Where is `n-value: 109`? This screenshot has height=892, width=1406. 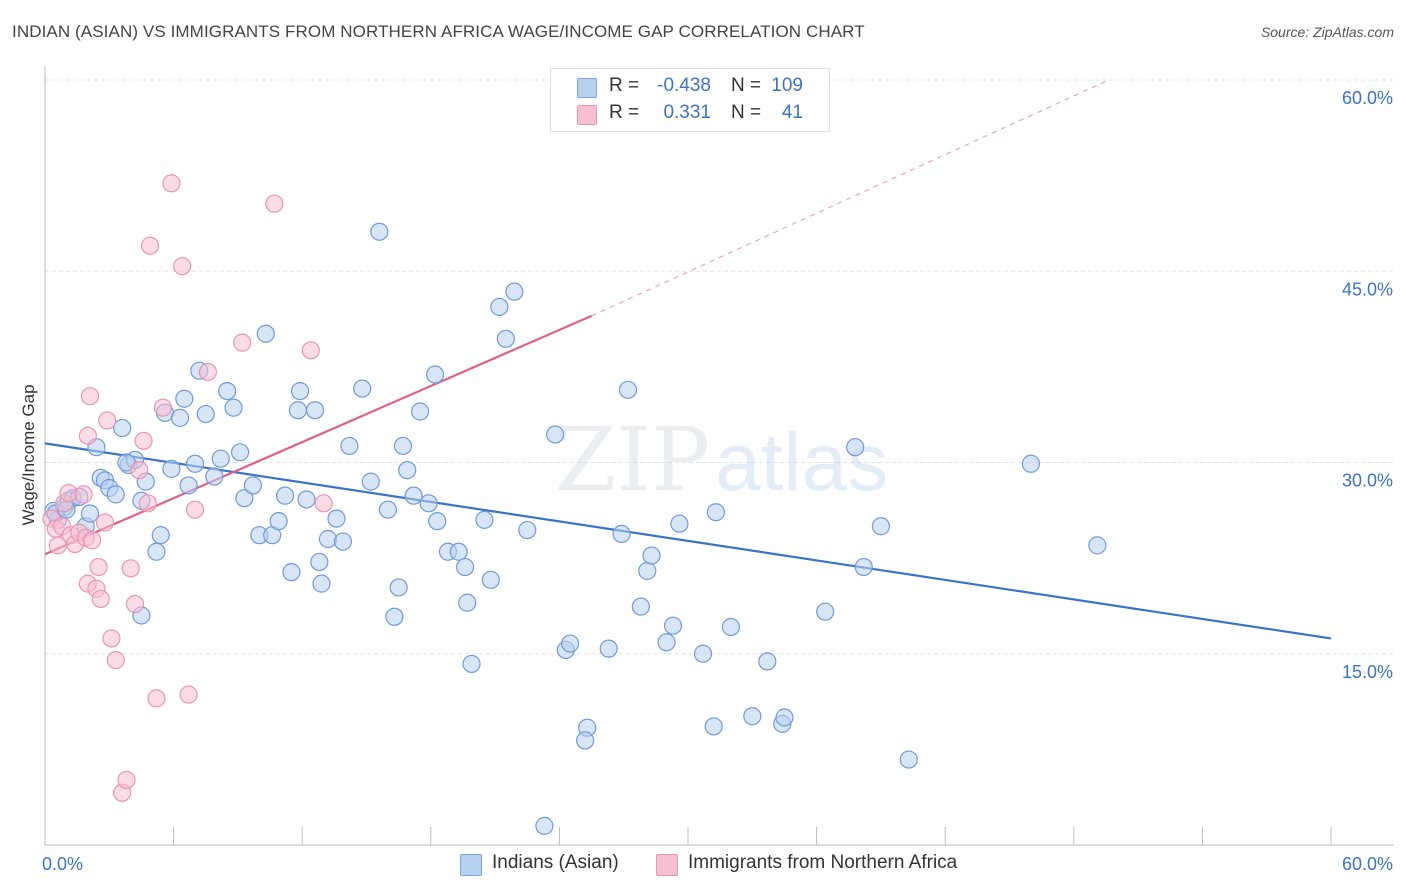
n-value: 109 is located at coordinates (787, 85).